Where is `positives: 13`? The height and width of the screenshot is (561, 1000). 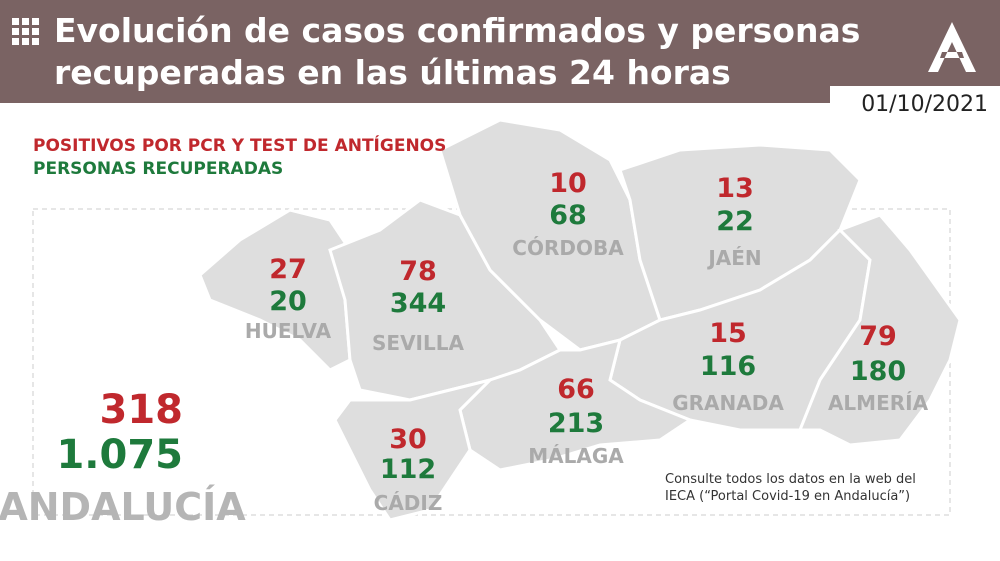 positives: 13 is located at coordinates (735, 188).